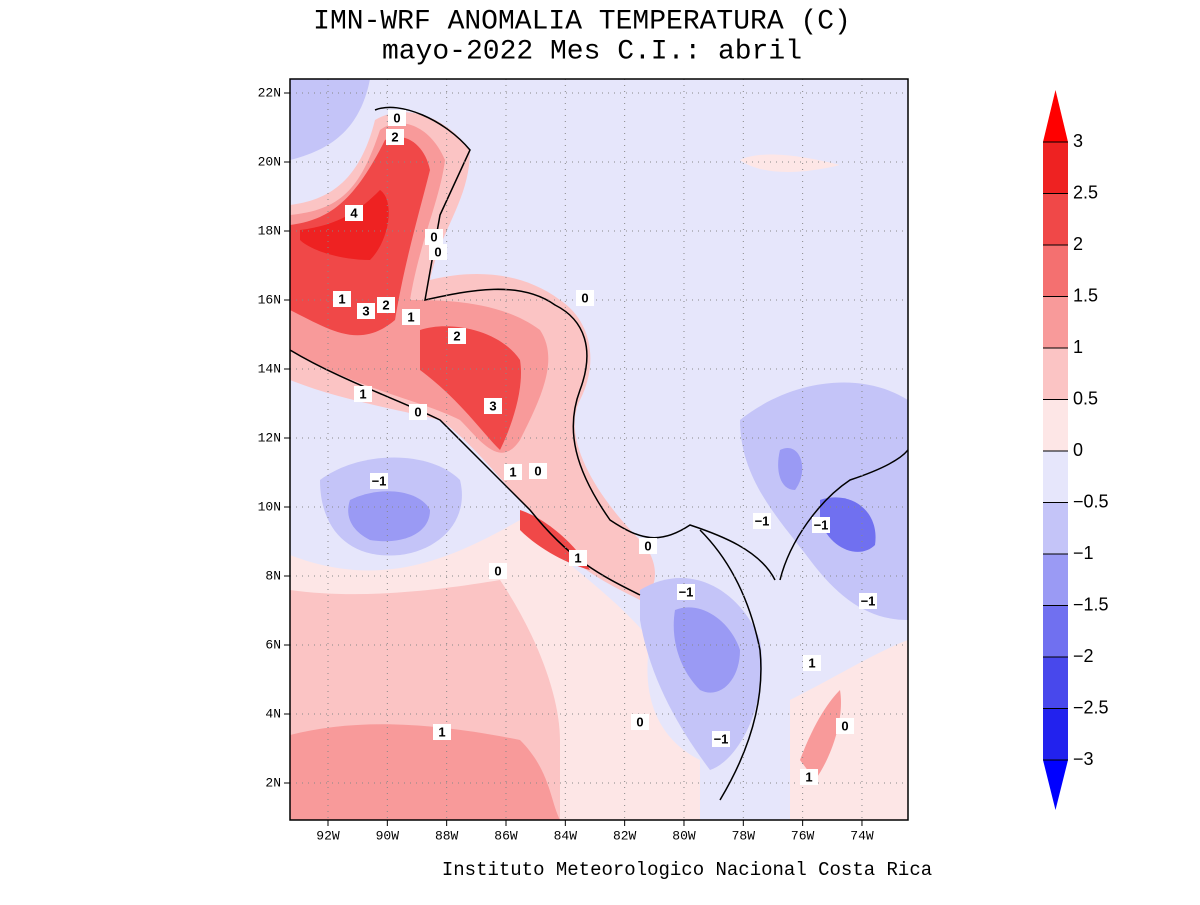 This screenshot has width=1200, height=905. I want to click on colorbar-label: 2.5, so click(1085, 192).